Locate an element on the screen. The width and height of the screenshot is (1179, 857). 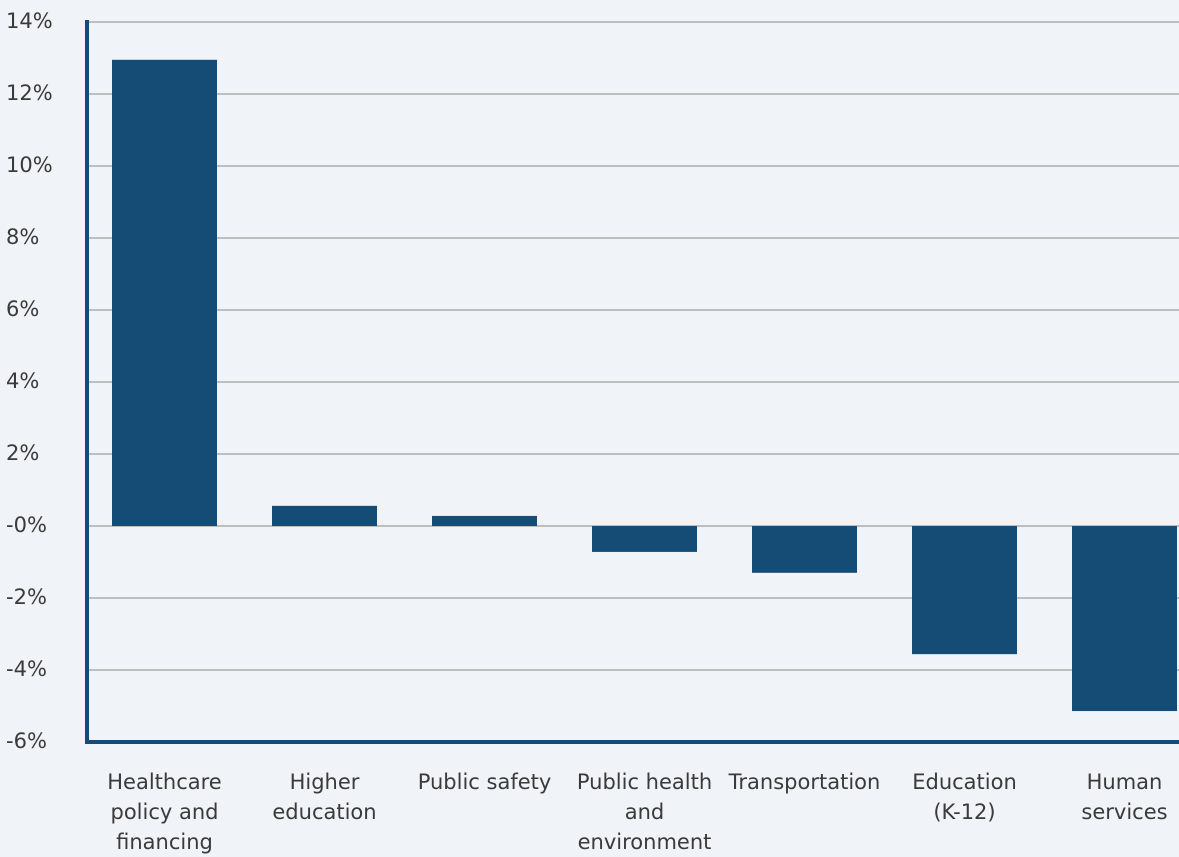
y-tick-label: 6% is located at coordinates (22, 309).